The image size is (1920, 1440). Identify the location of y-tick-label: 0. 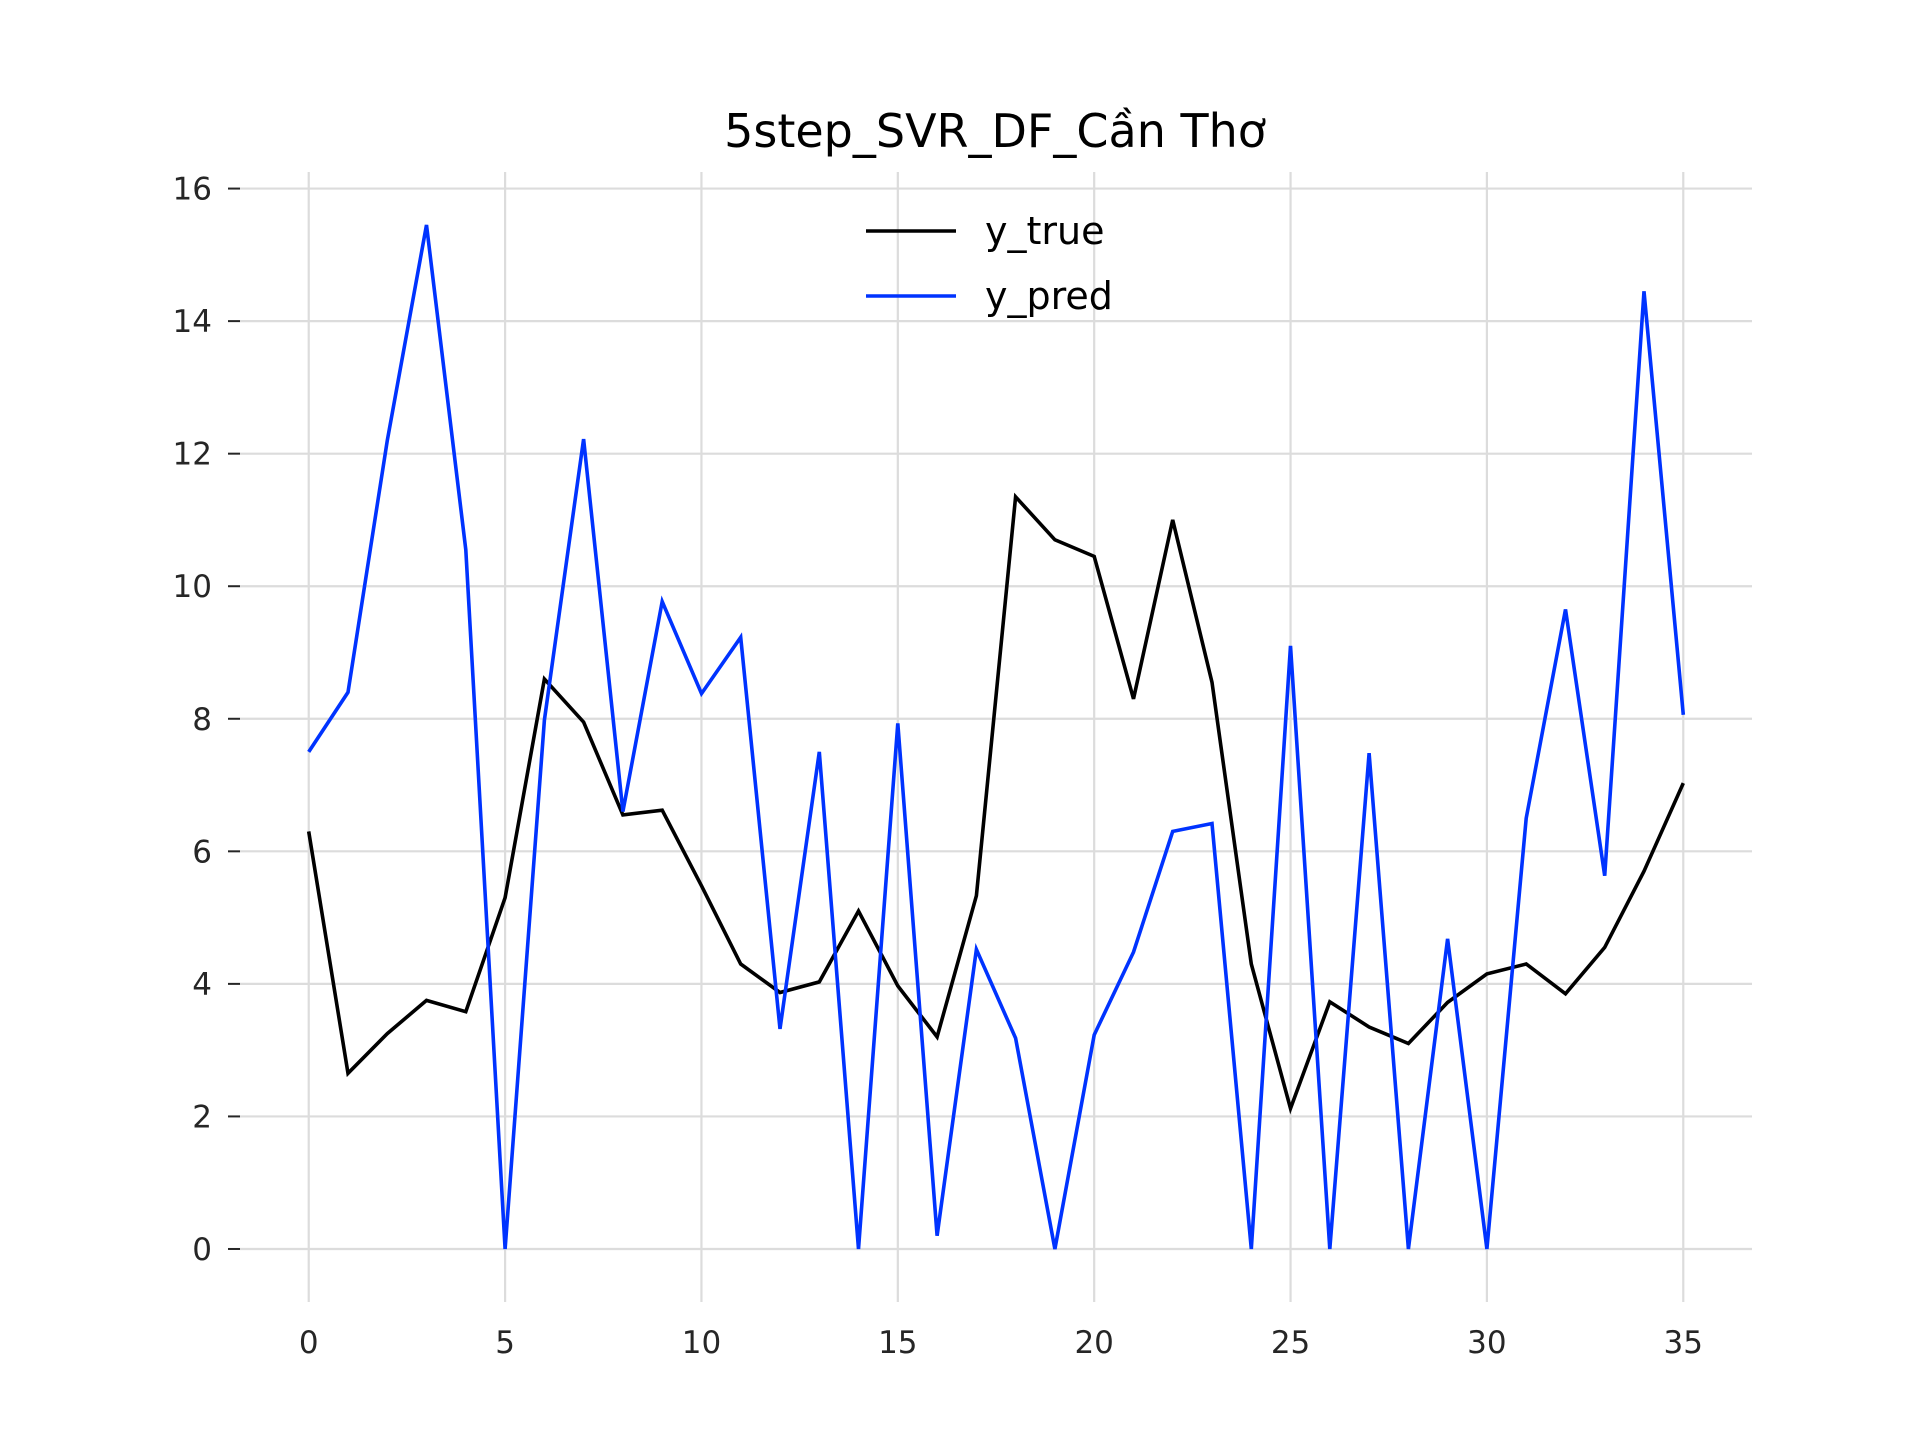
(202, 1250).